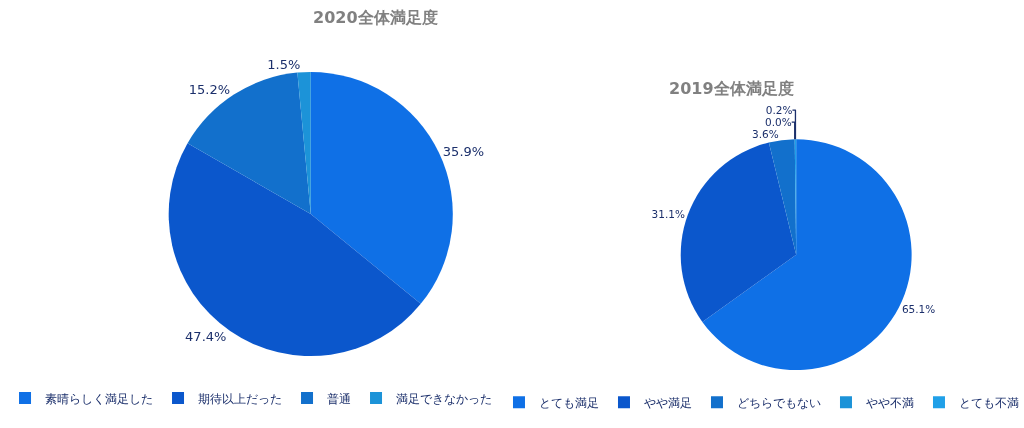 Image resolution: width=1024 pixels, height=428 pixels. What do you see at coordinates (463, 152) in the screenshot?
I see `data-label: 35.9%` at bounding box center [463, 152].